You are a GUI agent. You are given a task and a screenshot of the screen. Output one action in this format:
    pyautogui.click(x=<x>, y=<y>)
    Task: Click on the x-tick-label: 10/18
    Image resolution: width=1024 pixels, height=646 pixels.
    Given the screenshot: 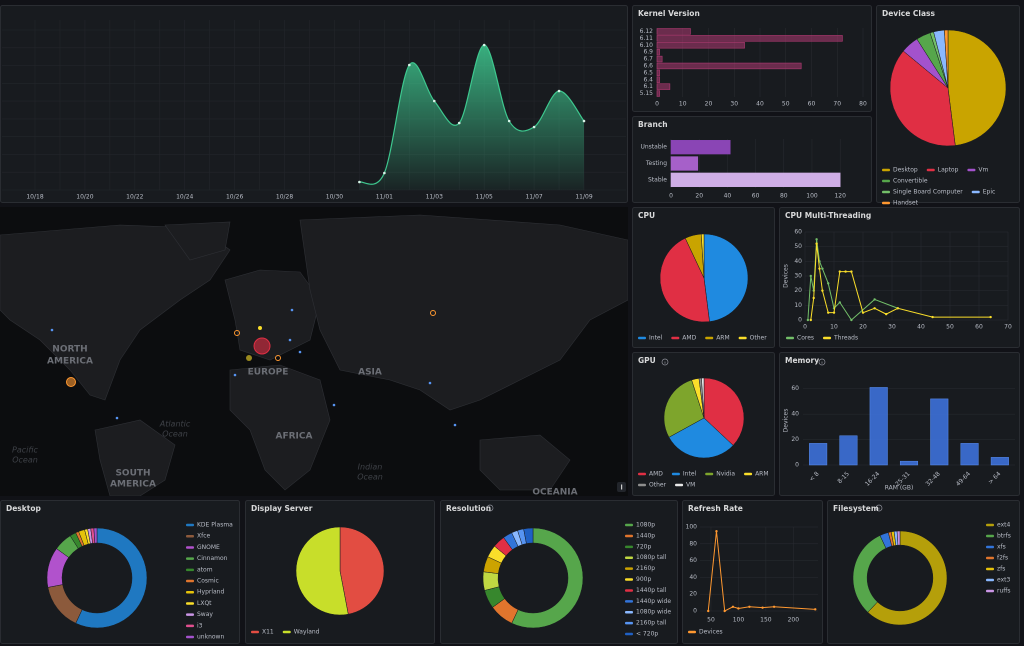 What is the action you would take?
    pyautogui.click(x=34, y=197)
    